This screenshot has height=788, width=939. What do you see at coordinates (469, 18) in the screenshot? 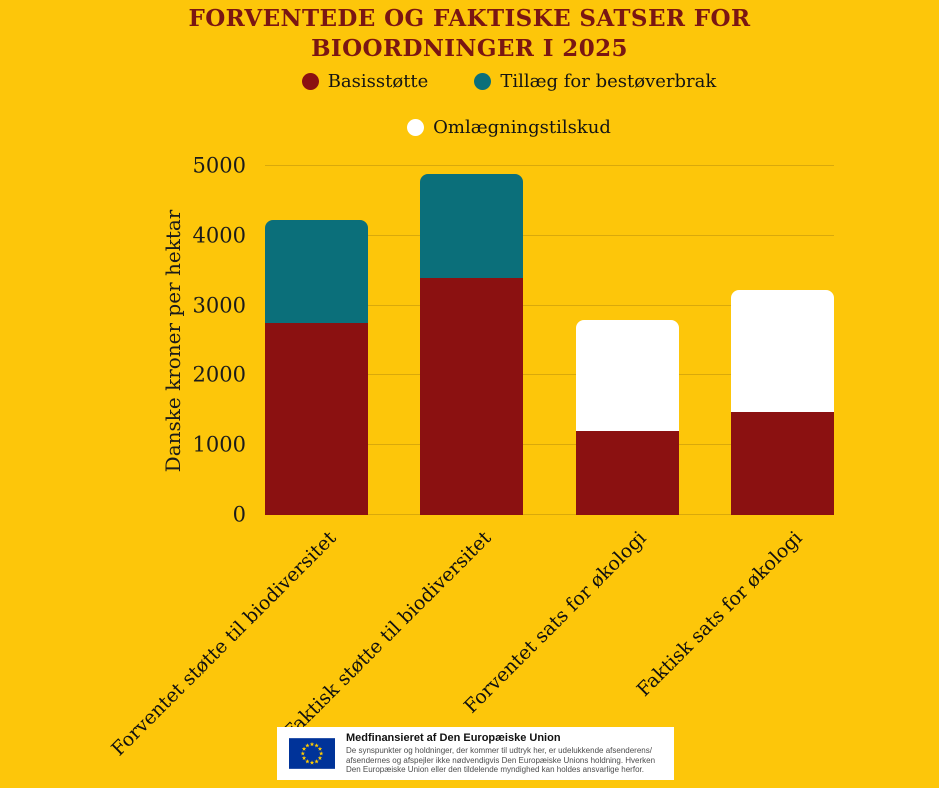
I see `chart-title-line1: FORVENTEDE OG FAKTISKE SATSER FOR` at bounding box center [469, 18].